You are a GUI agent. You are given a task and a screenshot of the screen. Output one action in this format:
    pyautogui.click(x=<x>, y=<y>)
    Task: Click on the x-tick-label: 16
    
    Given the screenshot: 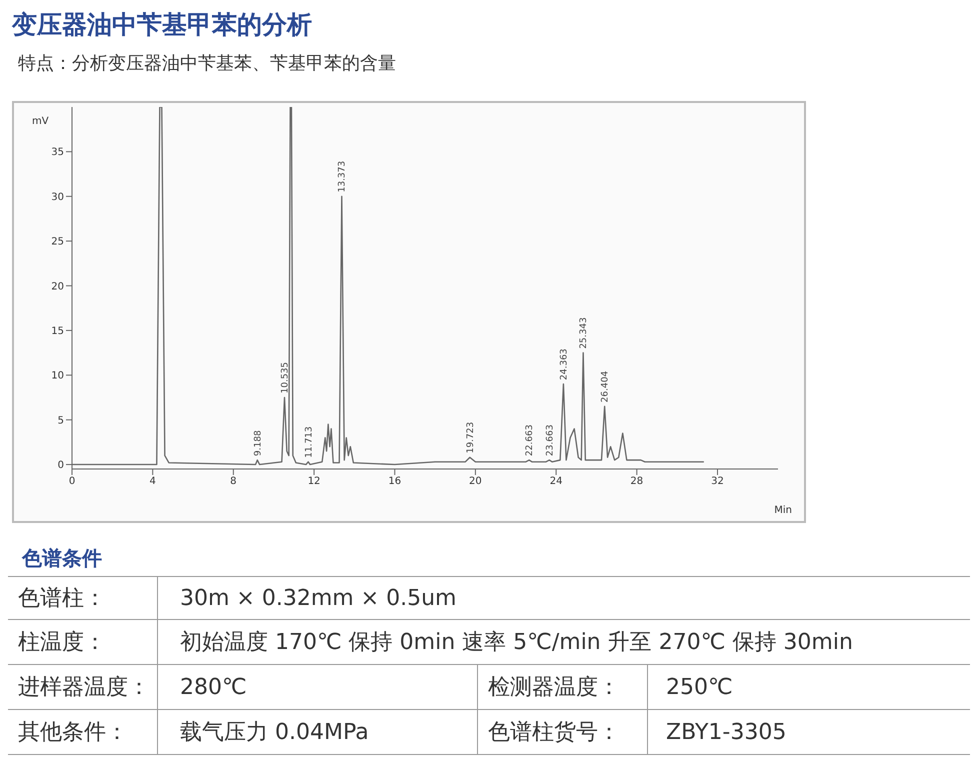 What is the action you would take?
    pyautogui.click(x=395, y=482)
    